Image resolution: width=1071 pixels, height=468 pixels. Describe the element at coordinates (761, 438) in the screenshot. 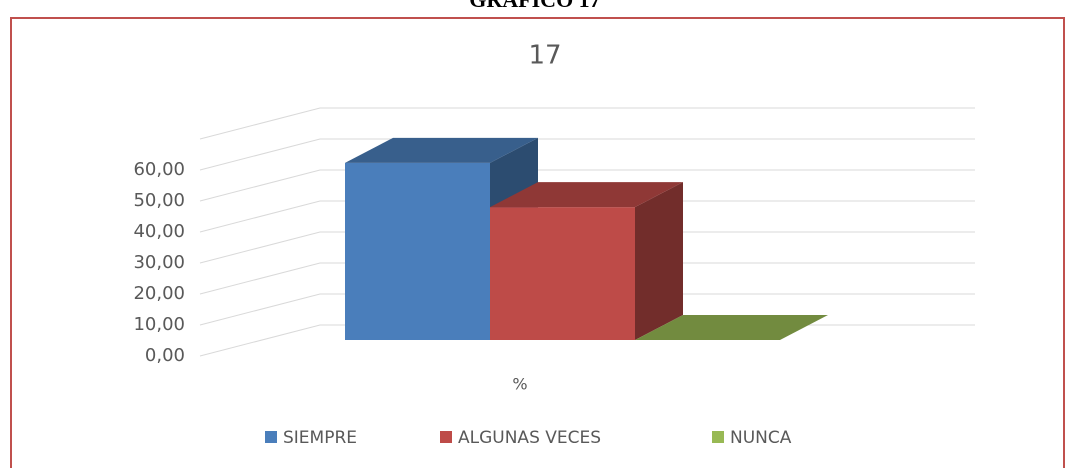

I see `legend-label: NUNCA` at that location.